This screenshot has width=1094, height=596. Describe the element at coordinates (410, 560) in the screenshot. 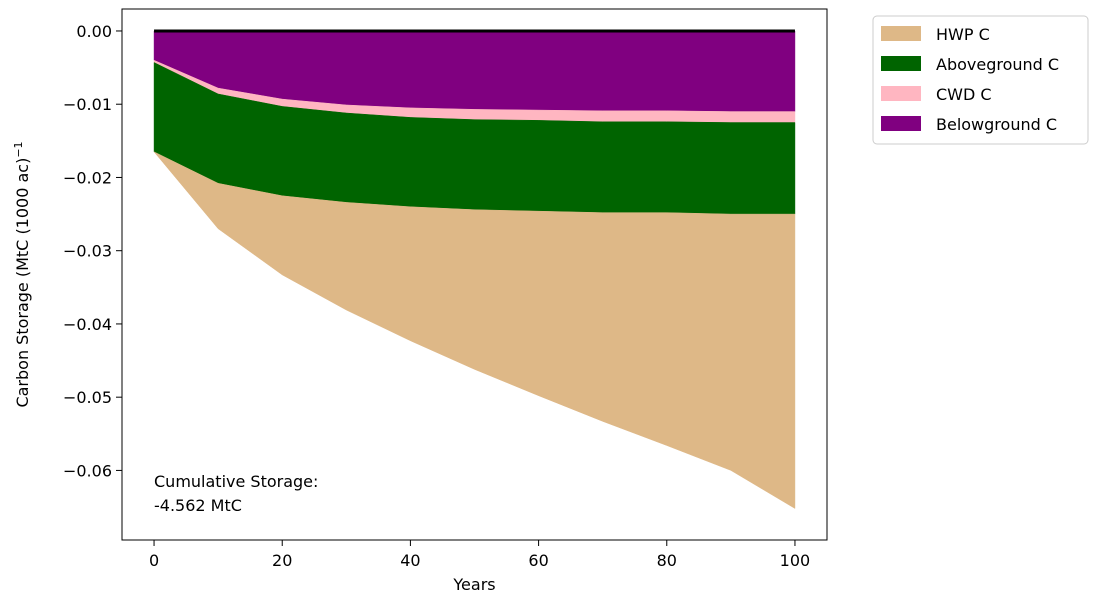

I see `x-tick-label: 40` at that location.